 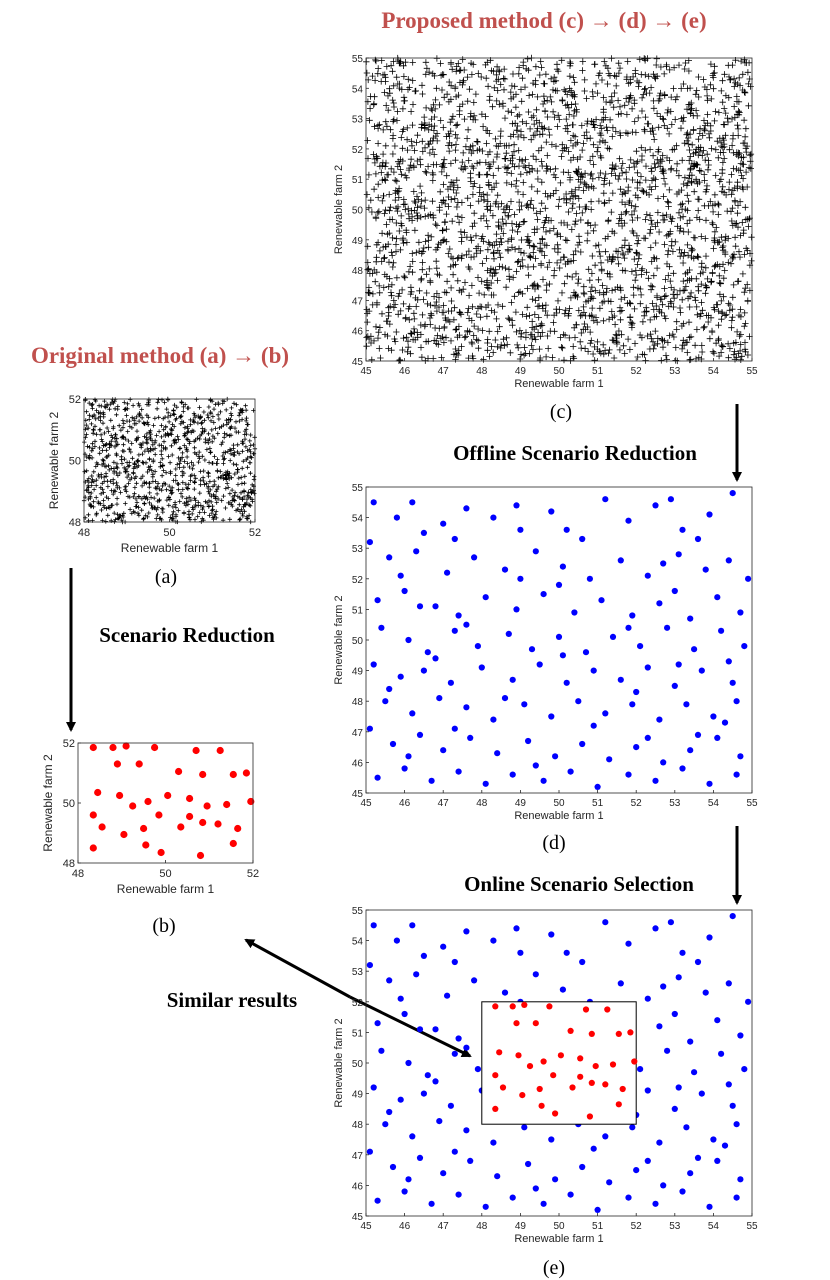 What do you see at coordinates (714, 803) in the screenshot?
I see `x-tick-label: 54` at bounding box center [714, 803].